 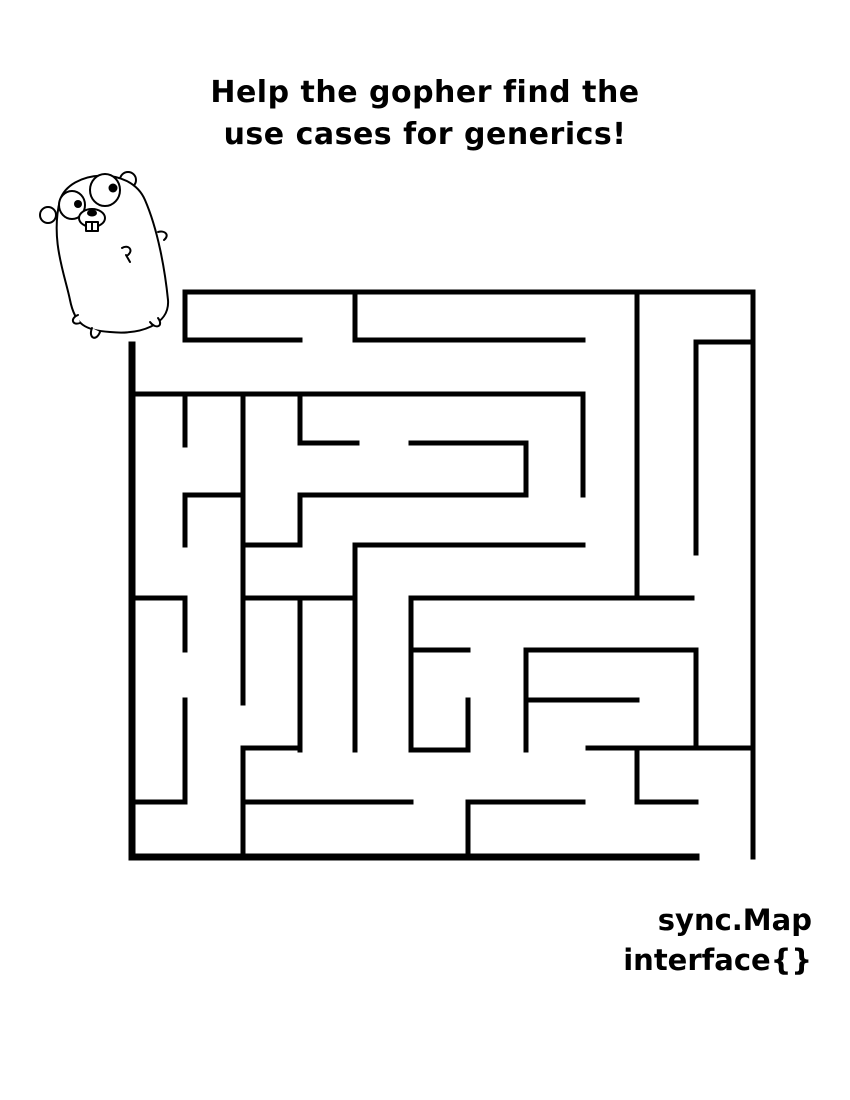 What do you see at coordinates (425, 92) in the screenshot?
I see `title-line-1: Help the gopher find the` at bounding box center [425, 92].